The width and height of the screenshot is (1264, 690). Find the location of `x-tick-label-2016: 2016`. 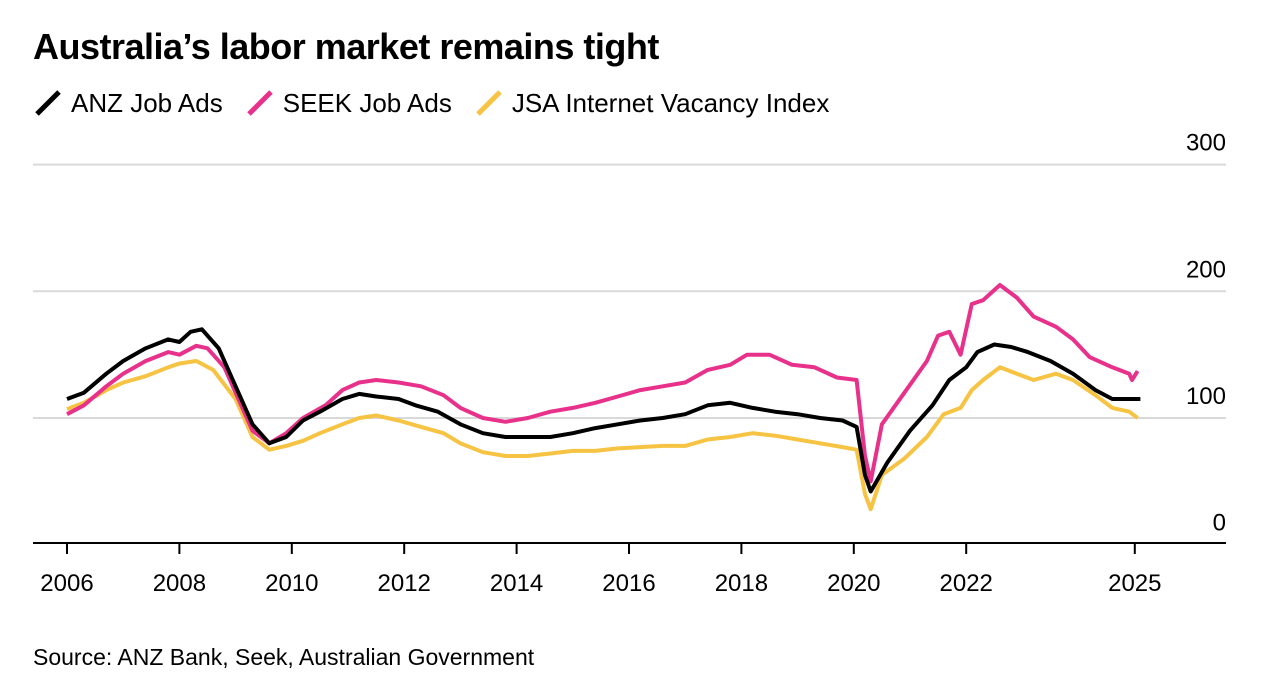

x-tick-label-2016: 2016 is located at coordinates (628, 583).